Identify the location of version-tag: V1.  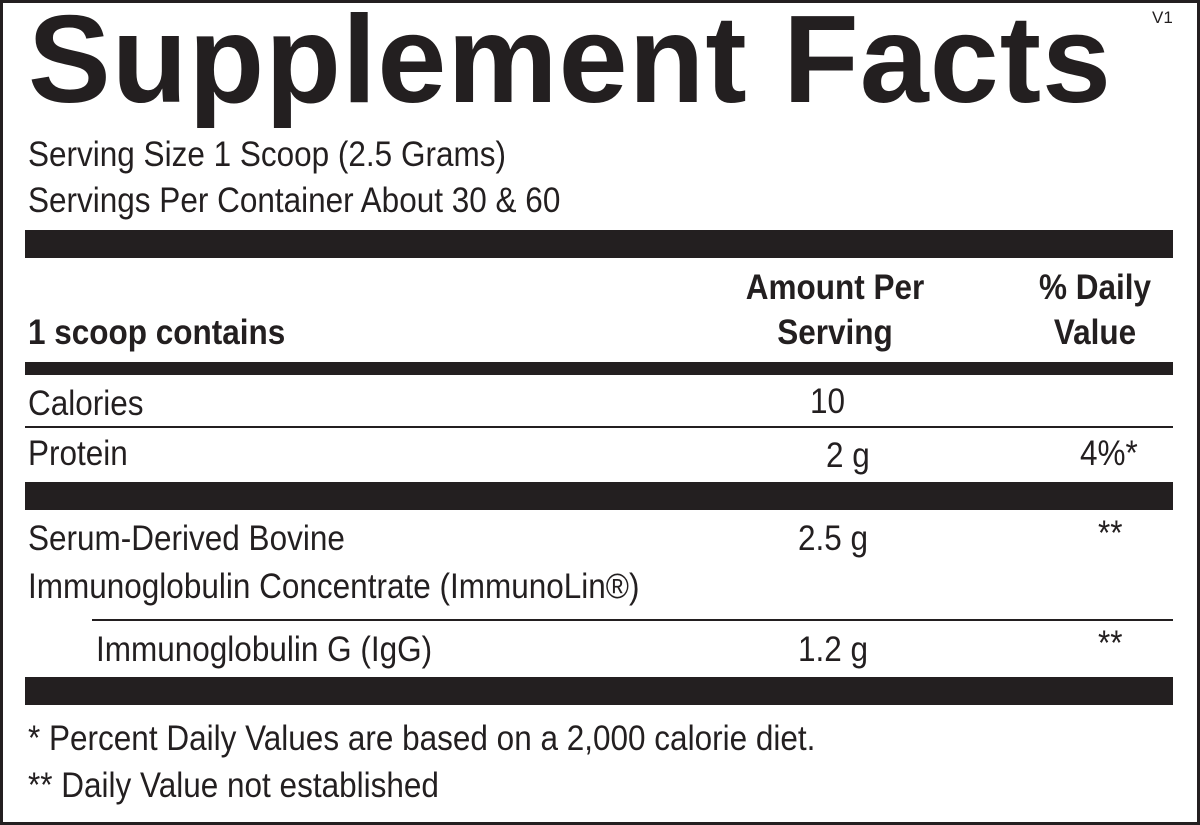
(1162, 17).